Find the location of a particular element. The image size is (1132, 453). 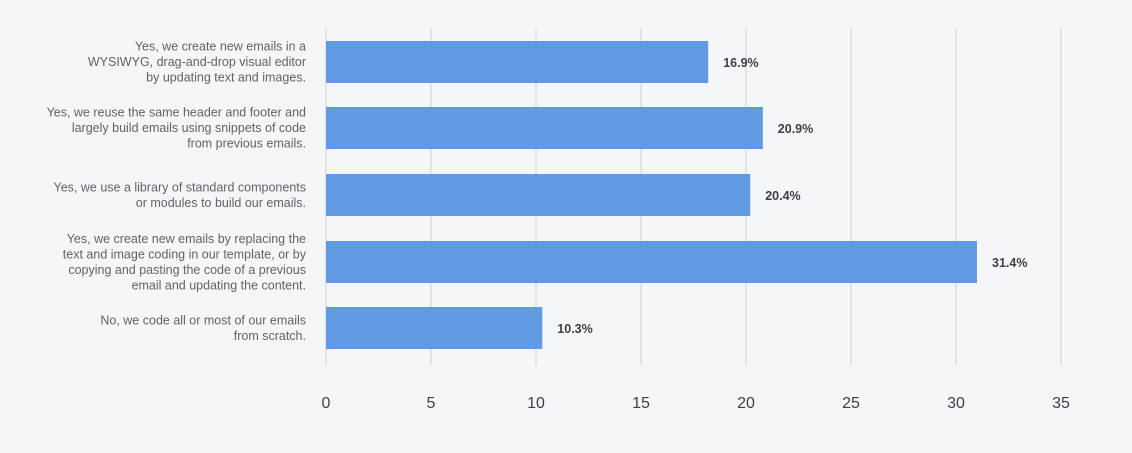

x-tick-label-15: 15 is located at coordinates (641, 403).